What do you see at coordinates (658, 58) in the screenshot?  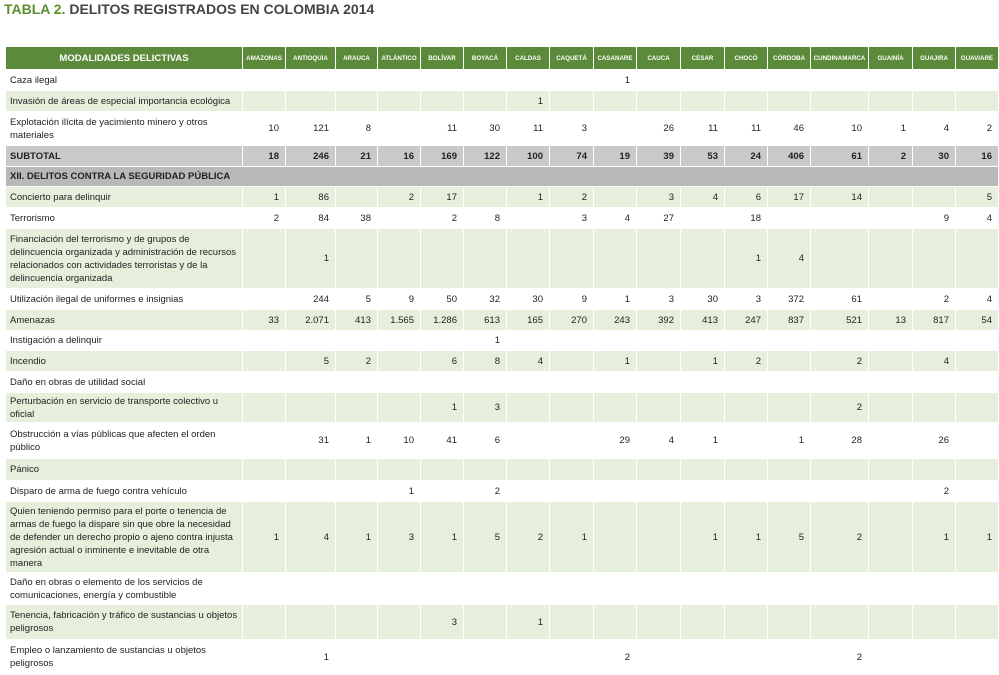 I see `column-header: CAUCA` at bounding box center [658, 58].